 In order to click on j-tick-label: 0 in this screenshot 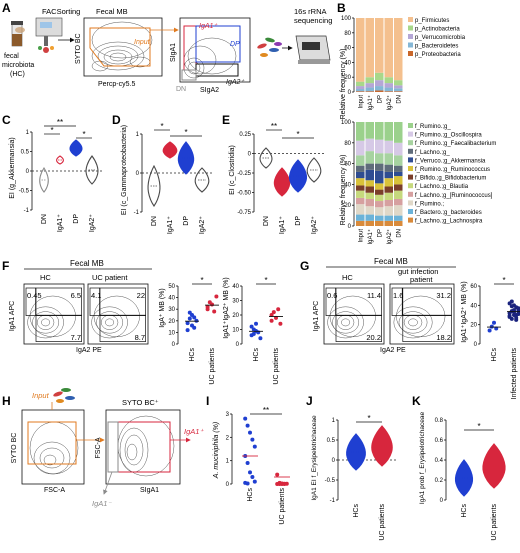, I will do `click(334, 461)`.